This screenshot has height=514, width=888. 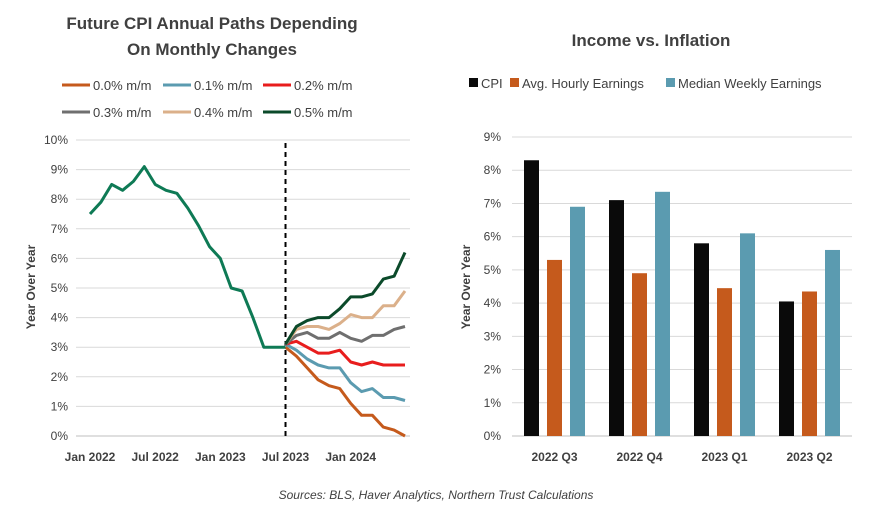 What do you see at coordinates (31, 286) in the screenshot?
I see `left-y-axis-label: Year Over Year` at bounding box center [31, 286].